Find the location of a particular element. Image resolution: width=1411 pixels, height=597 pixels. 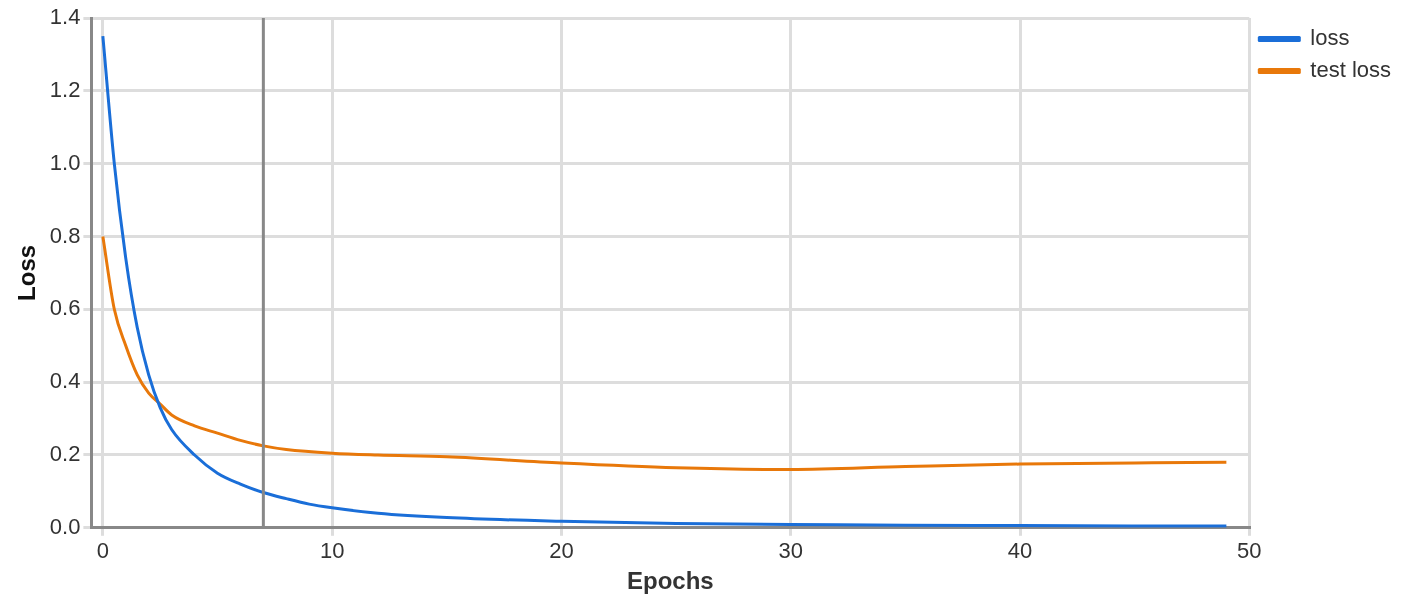

y-tick-label: 1.4 is located at coordinates (65, 17).